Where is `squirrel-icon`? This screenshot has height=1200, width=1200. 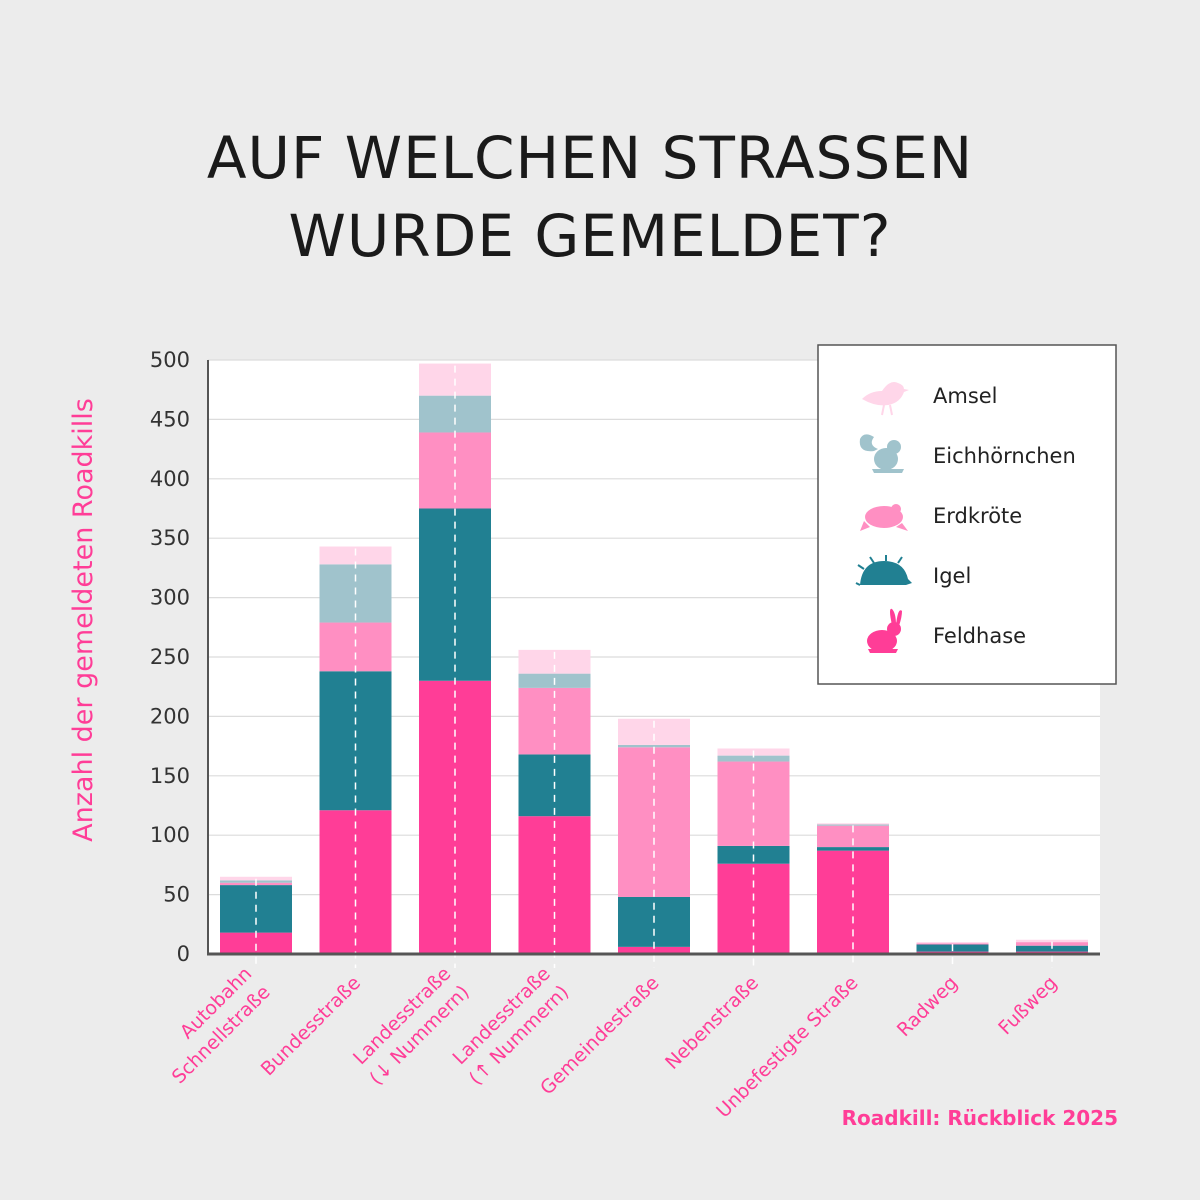 squirrel-icon is located at coordinates (881, 453).